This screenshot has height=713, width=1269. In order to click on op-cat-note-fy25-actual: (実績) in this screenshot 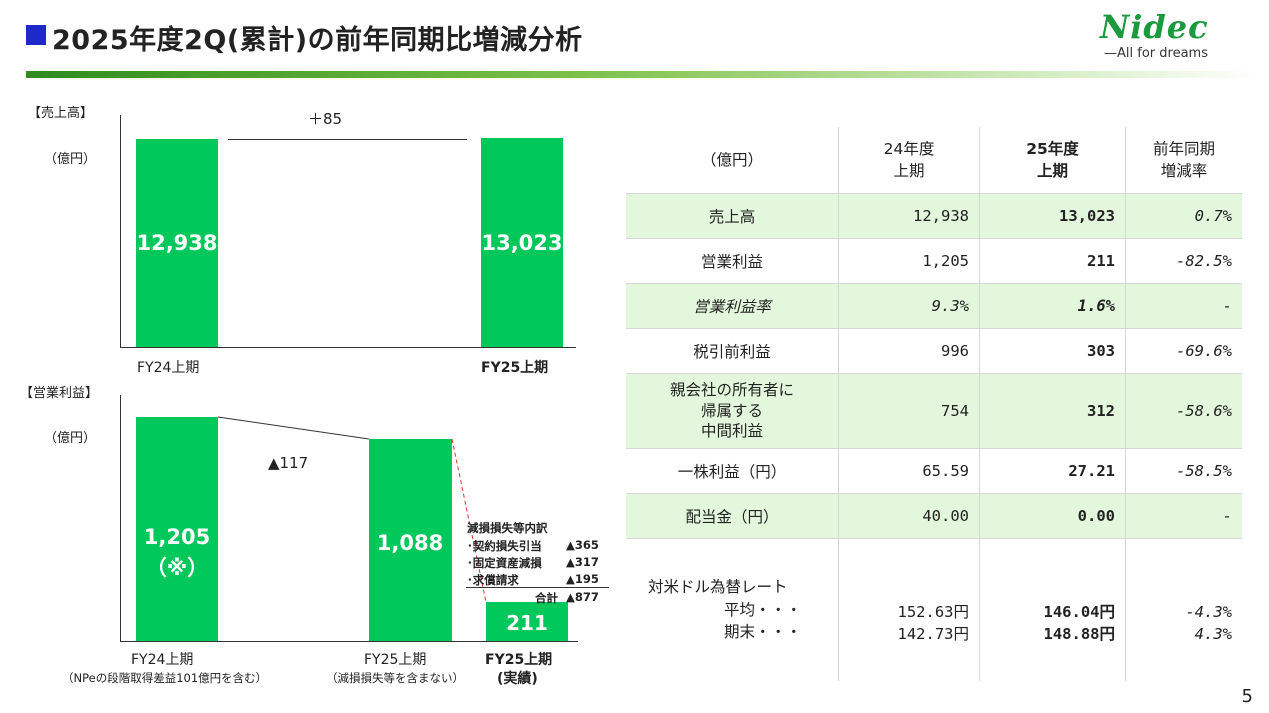, I will do `click(517, 679)`.